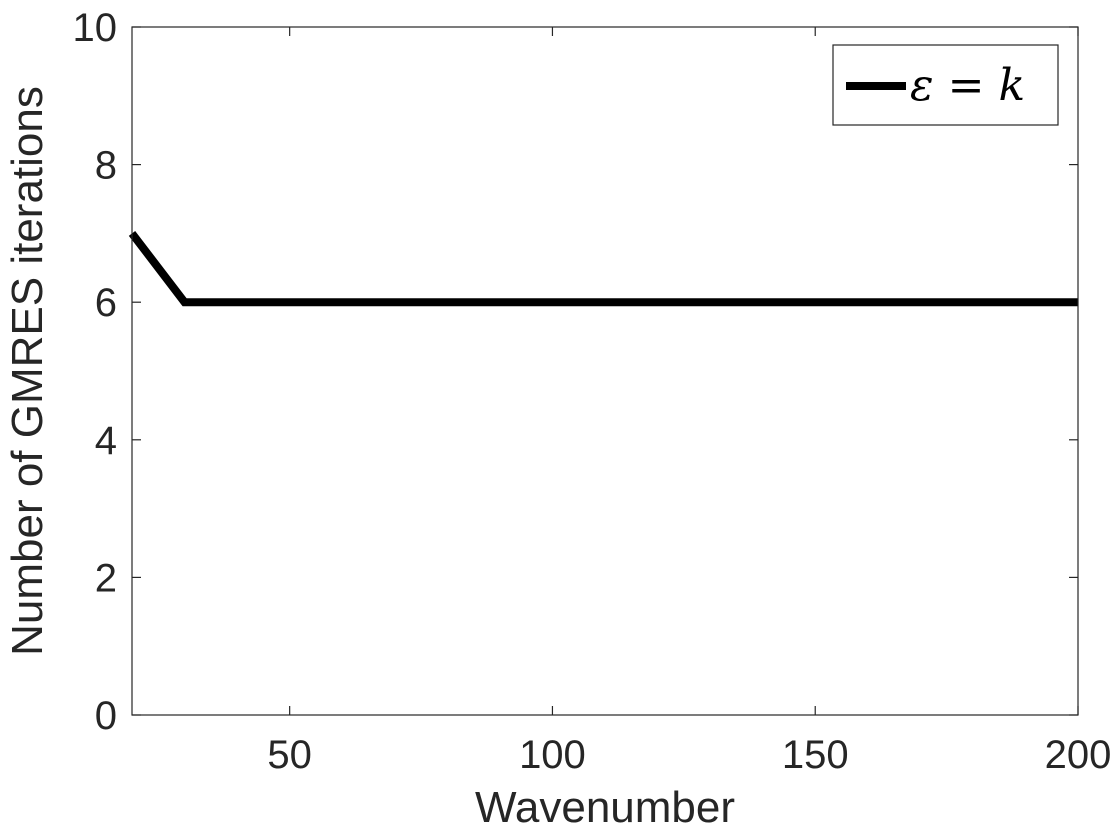 Image resolution: width=1120 pixels, height=840 pixels. What do you see at coordinates (605, 807) in the screenshot?
I see `x-axis-label: Wavenumber` at bounding box center [605, 807].